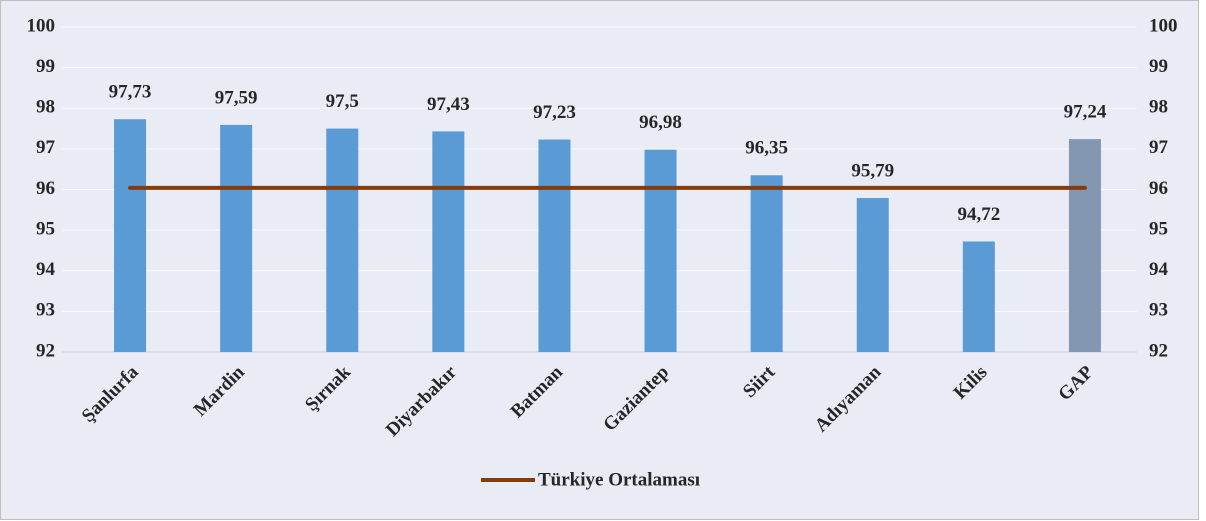 This screenshot has height=521, width=1206. What do you see at coordinates (1159, 269) in the screenshot?
I see `y2-tick-label: 94` at bounding box center [1159, 269].